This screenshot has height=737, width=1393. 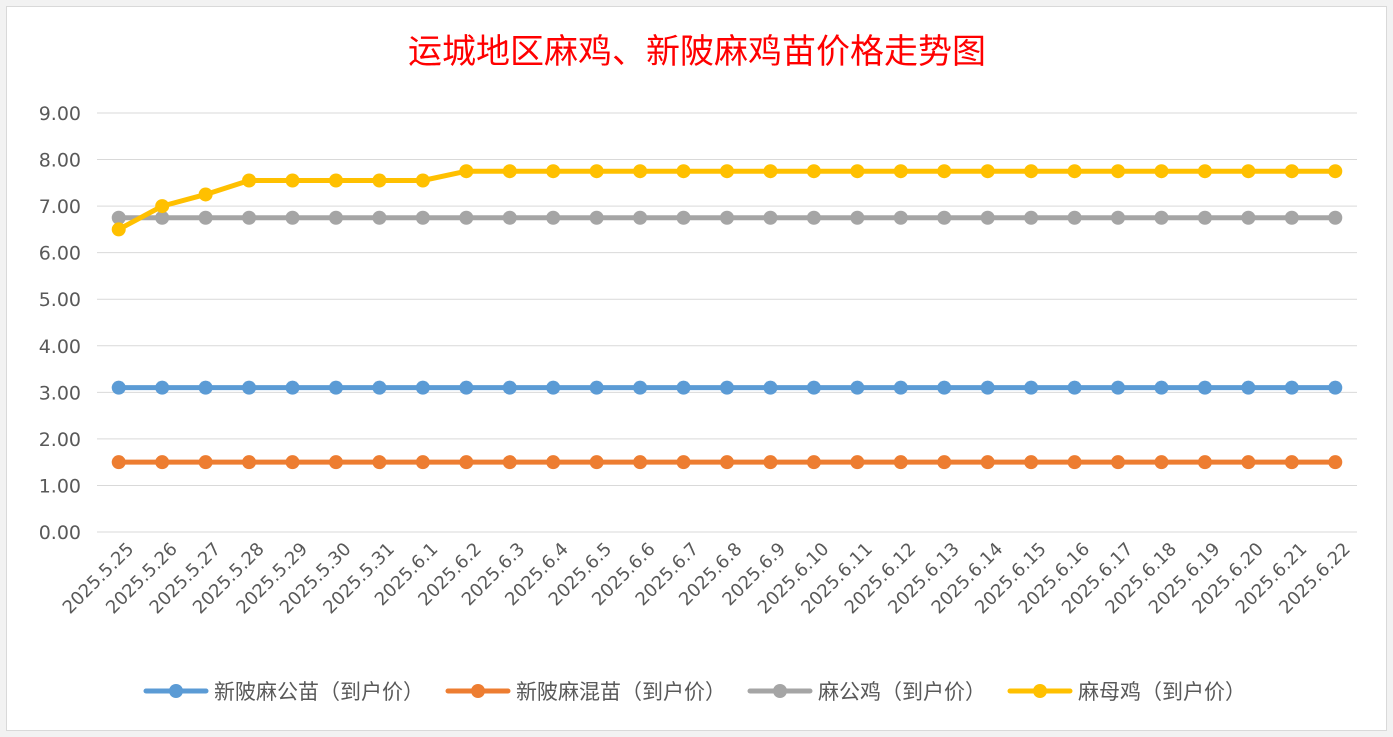 I want to click on legend-item: 麻母鸡（到户价）, so click(x=1126, y=692).